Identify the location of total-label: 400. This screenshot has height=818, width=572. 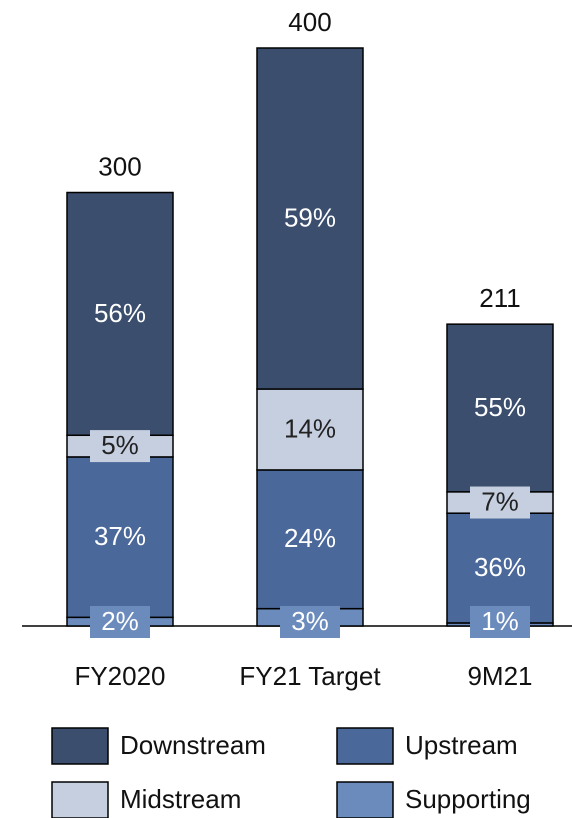
(309, 22).